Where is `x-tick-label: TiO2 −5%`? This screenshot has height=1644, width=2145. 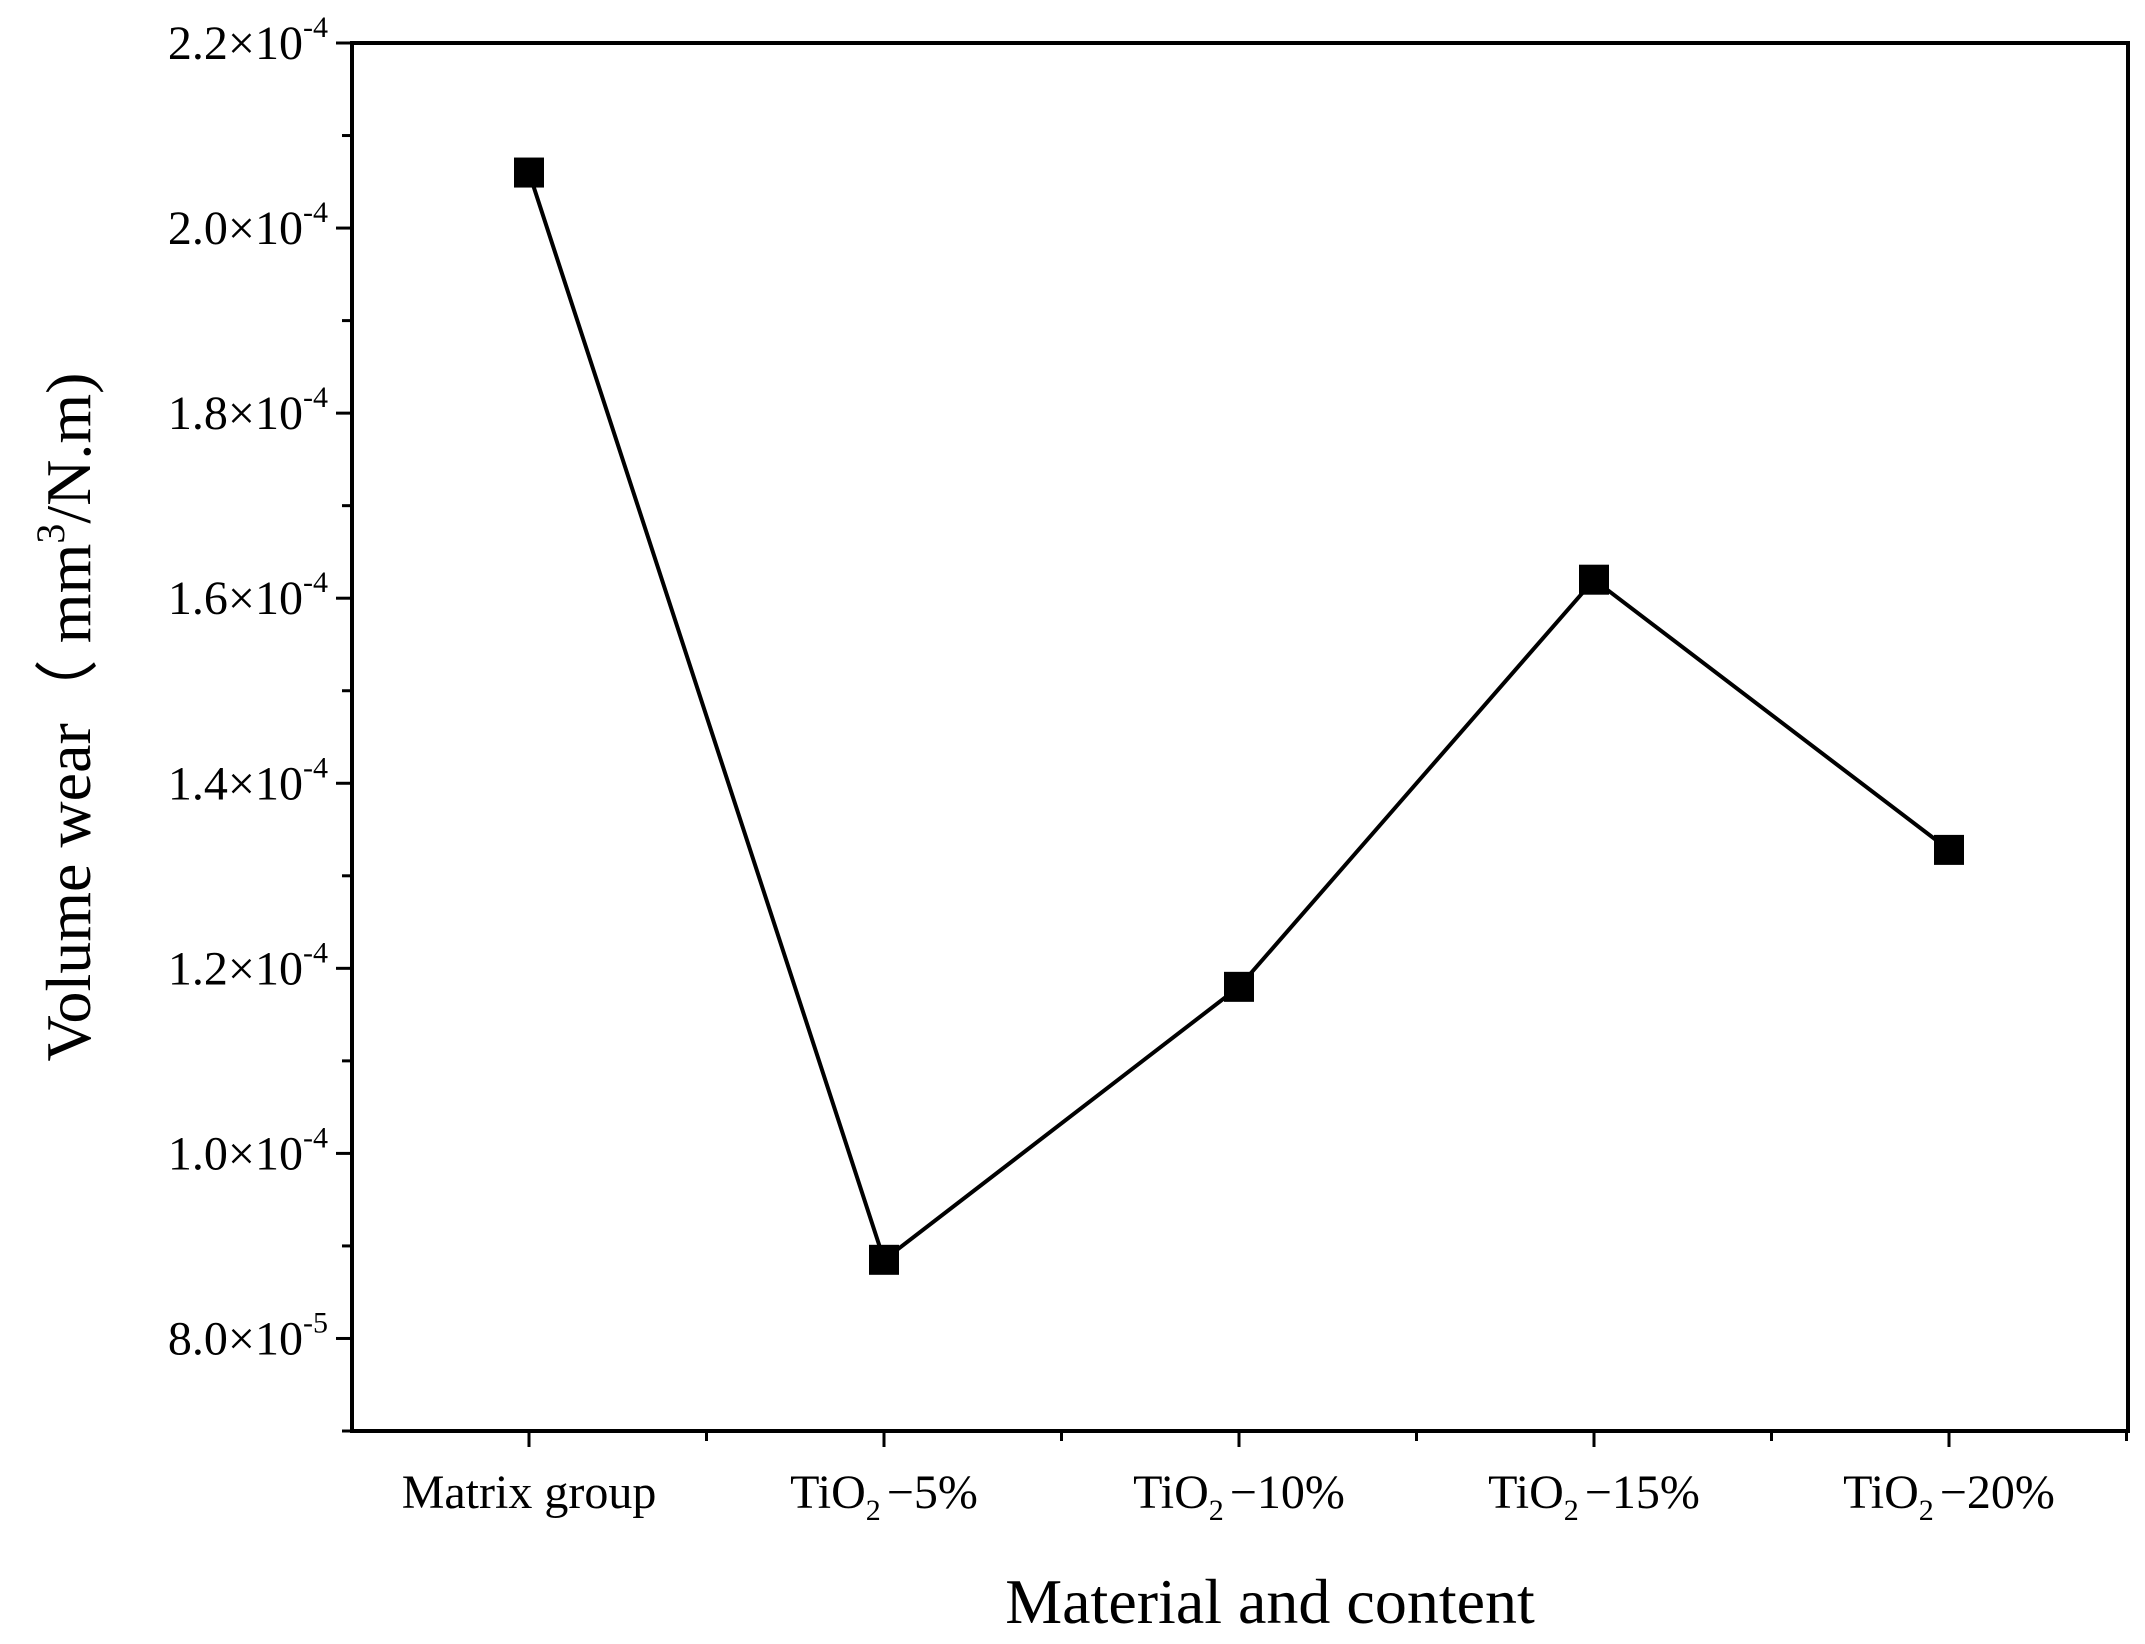 x-tick-label: TiO2 −5% is located at coordinates (884, 1496).